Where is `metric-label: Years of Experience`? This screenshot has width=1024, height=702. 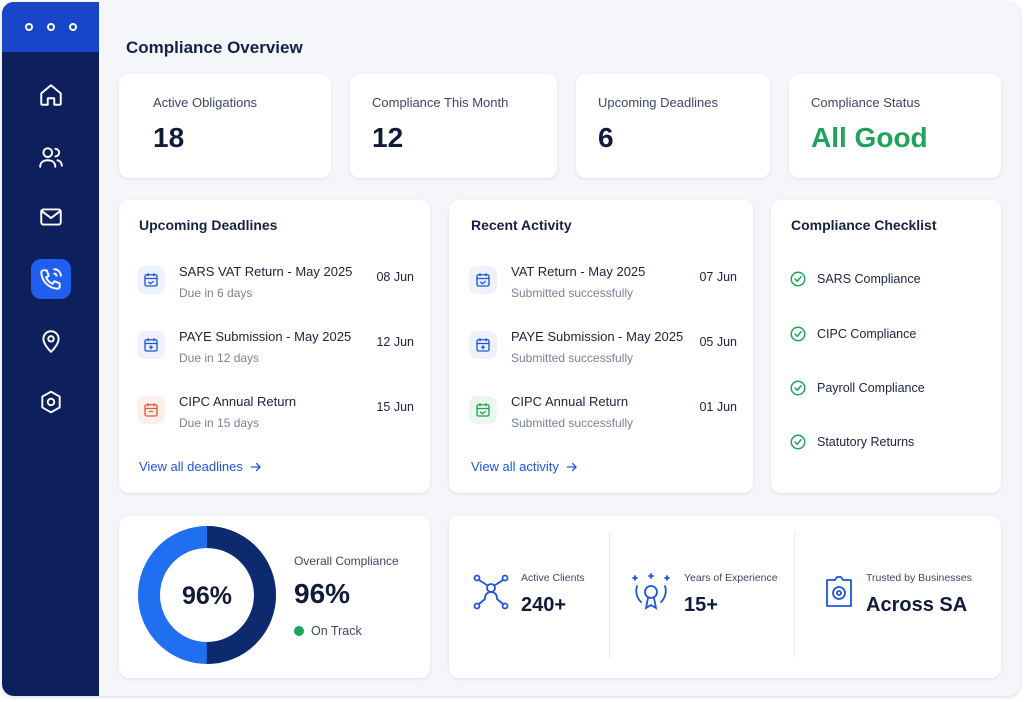
metric-label: Years of Experience is located at coordinates (731, 578).